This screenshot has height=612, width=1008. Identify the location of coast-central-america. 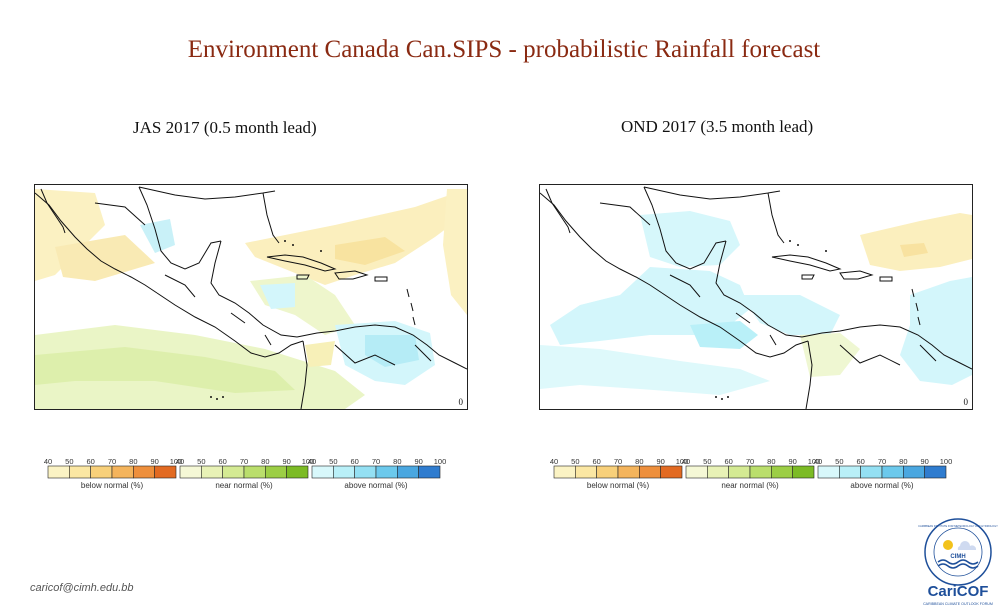
(230, 325).